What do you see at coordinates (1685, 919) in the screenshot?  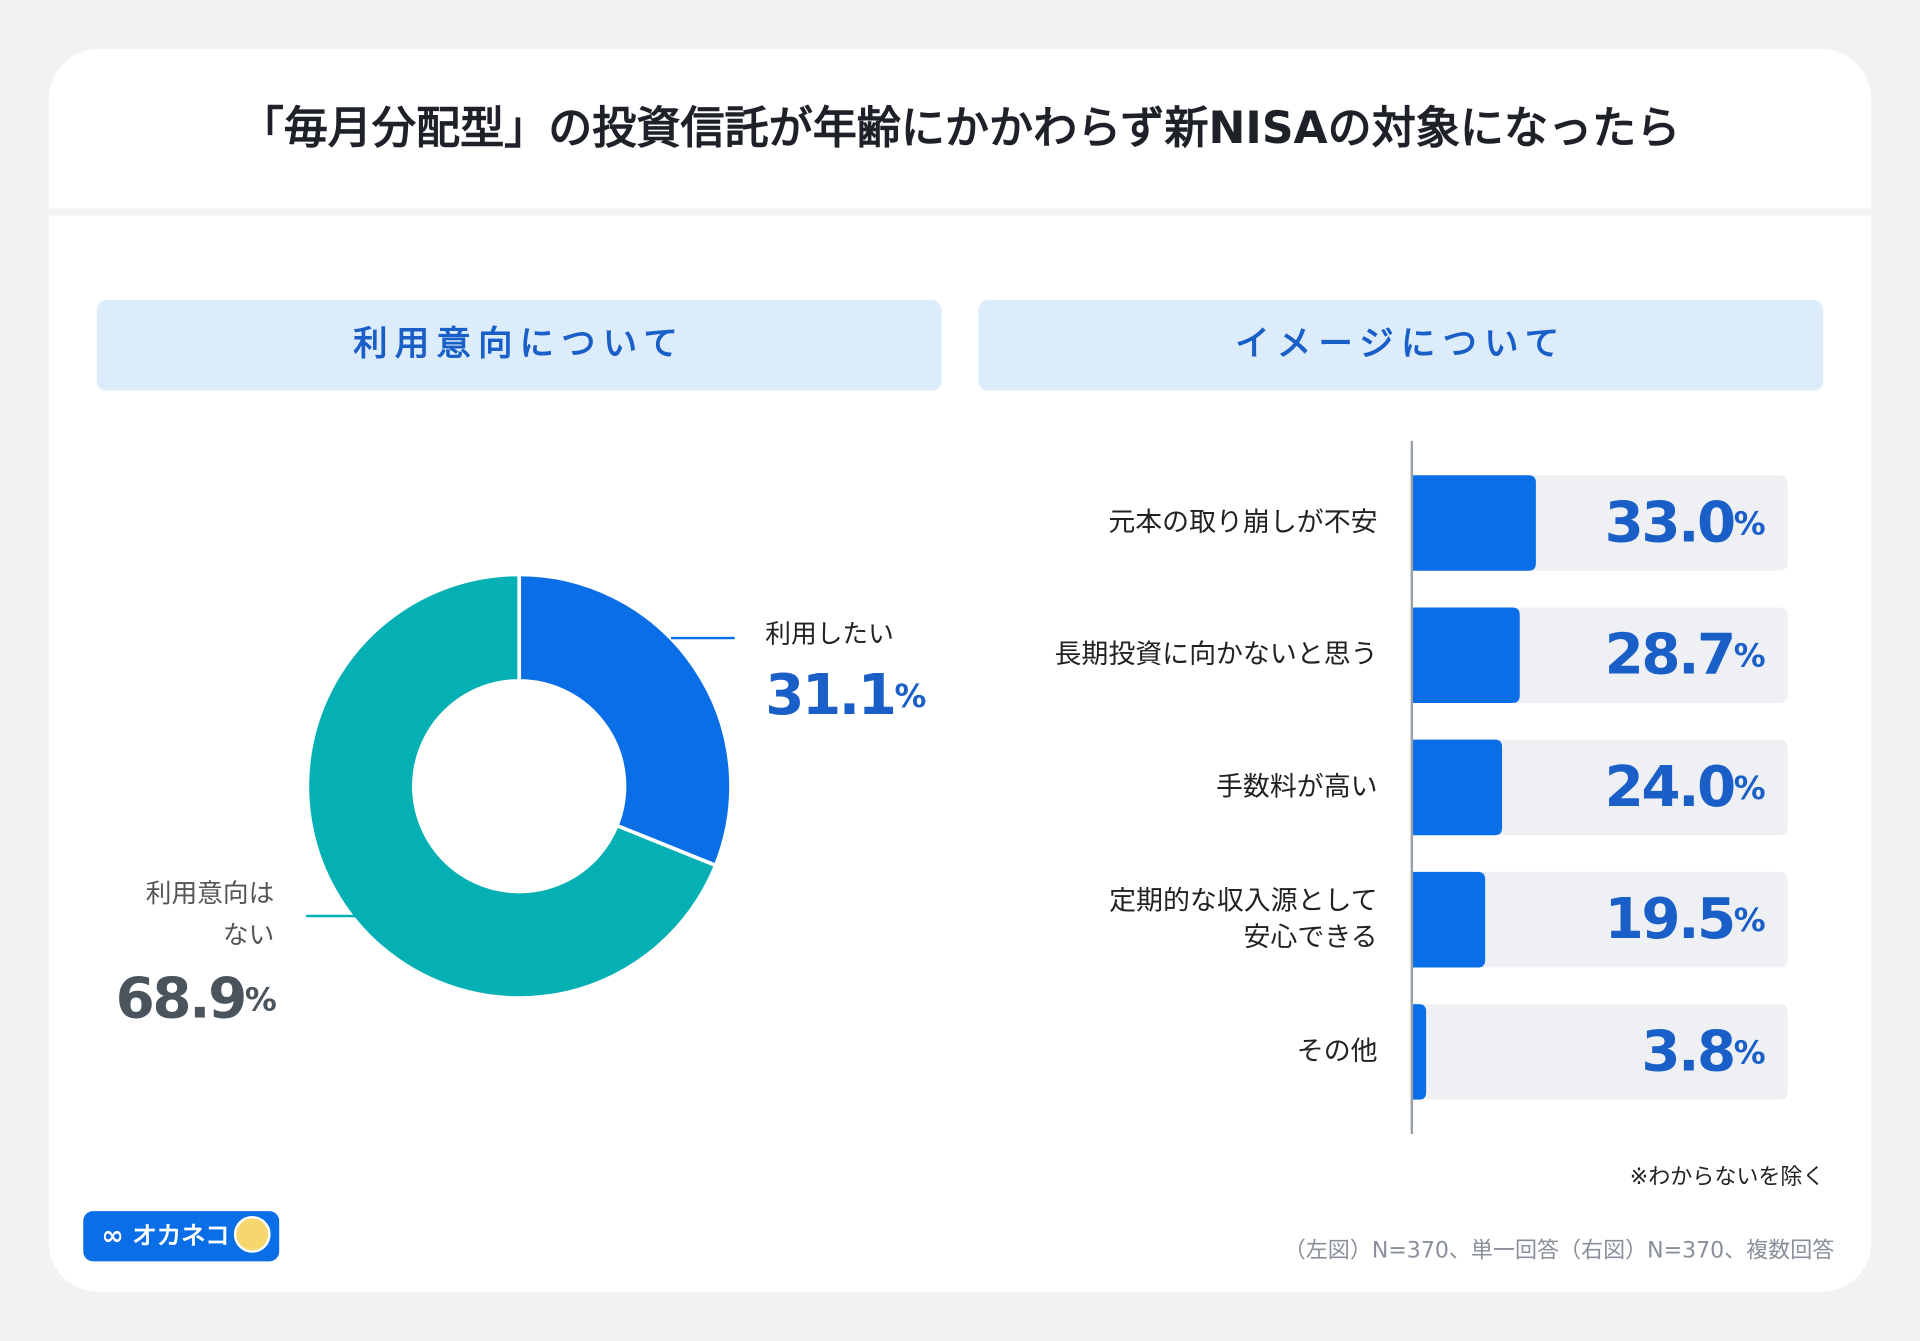 I see `value-label: 19.5%` at bounding box center [1685, 919].